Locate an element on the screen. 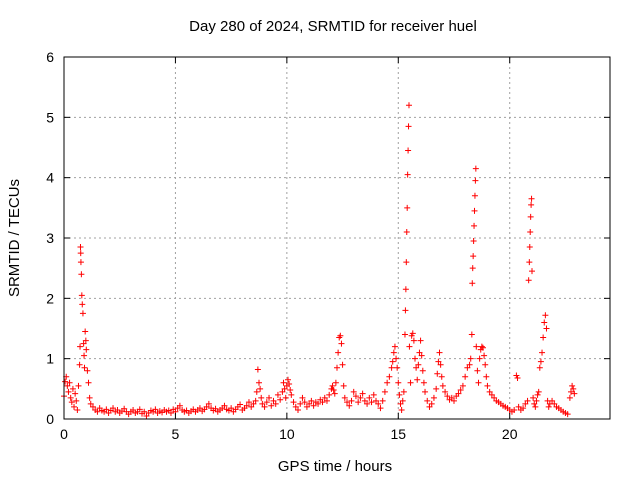  x-axis-label: GPS time / hours is located at coordinates (335, 466).